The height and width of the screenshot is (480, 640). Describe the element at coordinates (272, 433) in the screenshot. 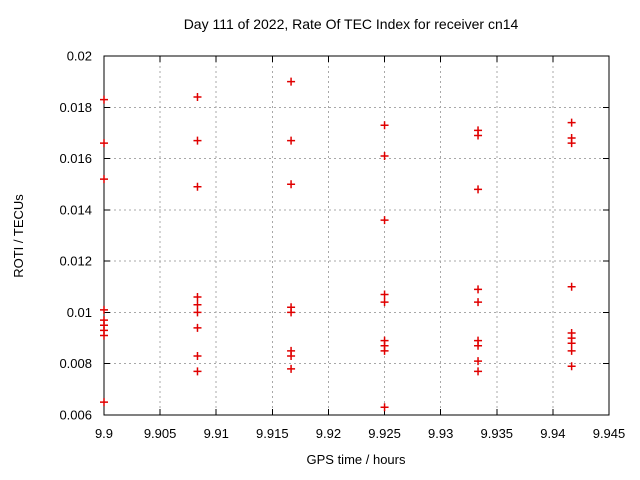

I see `x-tick-label: 9.915` at that location.